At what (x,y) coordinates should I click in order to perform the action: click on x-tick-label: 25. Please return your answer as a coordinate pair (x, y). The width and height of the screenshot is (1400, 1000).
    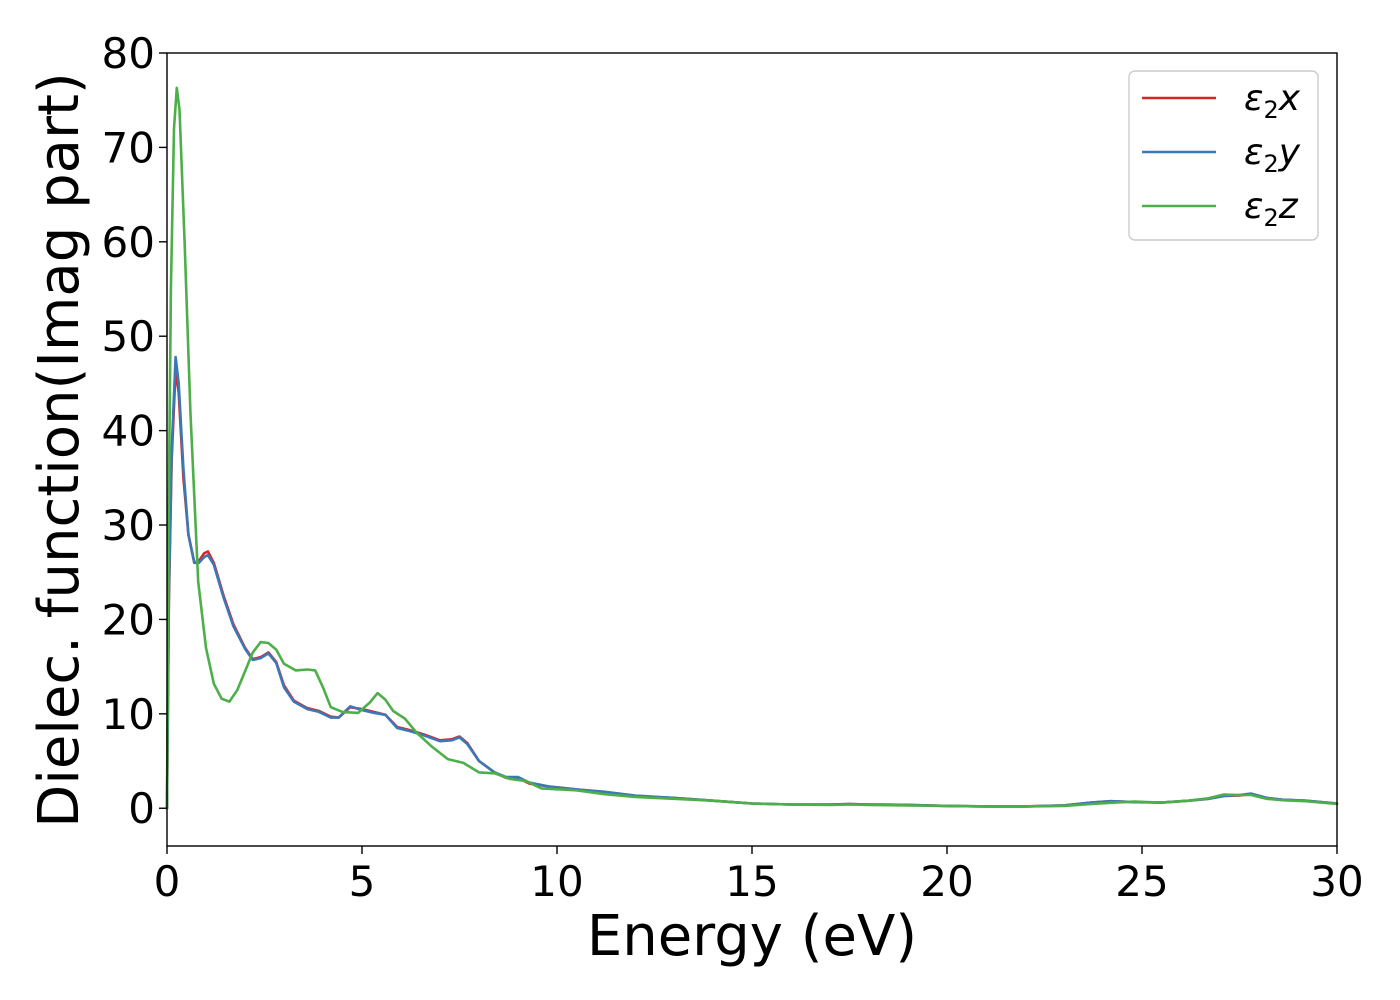
    Looking at the image, I should click on (1141, 881).